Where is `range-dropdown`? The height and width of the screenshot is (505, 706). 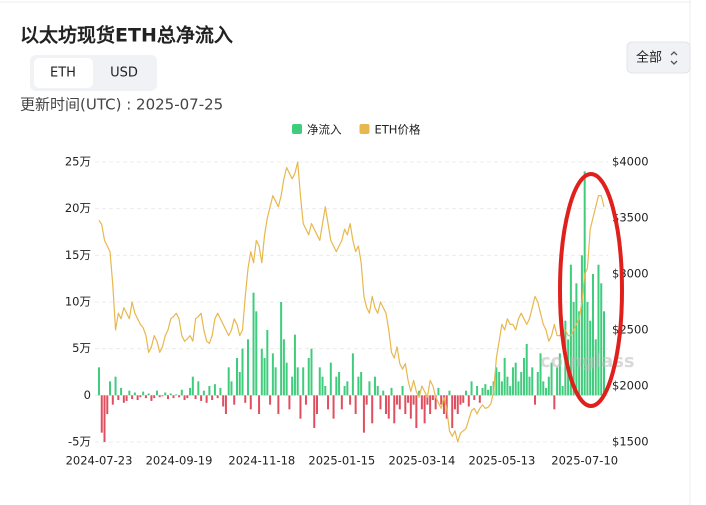
range-dropdown is located at coordinates (658, 57).